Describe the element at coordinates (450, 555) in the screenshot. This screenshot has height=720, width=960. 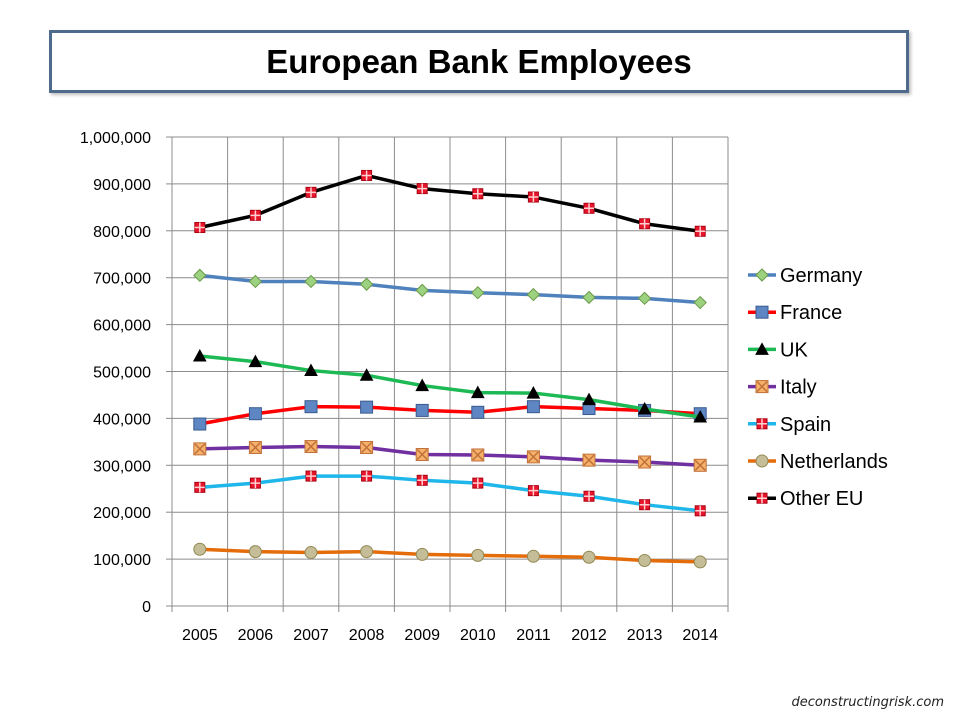
I see `series-netherlands-line` at that location.